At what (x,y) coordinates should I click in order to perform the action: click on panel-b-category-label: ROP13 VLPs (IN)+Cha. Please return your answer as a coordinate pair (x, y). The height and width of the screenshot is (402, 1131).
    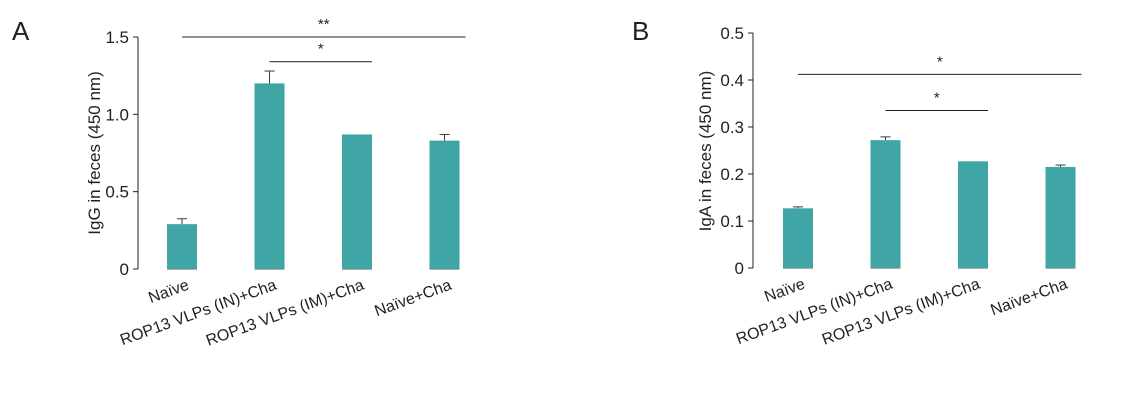
    Looking at the image, I should click on (814, 312).